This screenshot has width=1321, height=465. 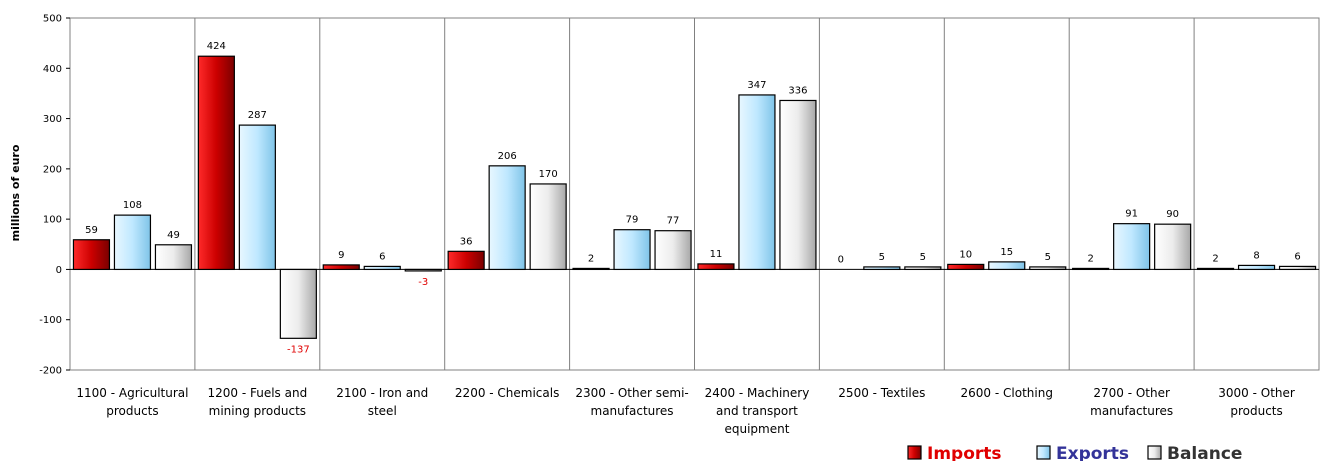 What do you see at coordinates (466, 241) in the screenshot?
I see `data-label-imports: 36` at bounding box center [466, 241].